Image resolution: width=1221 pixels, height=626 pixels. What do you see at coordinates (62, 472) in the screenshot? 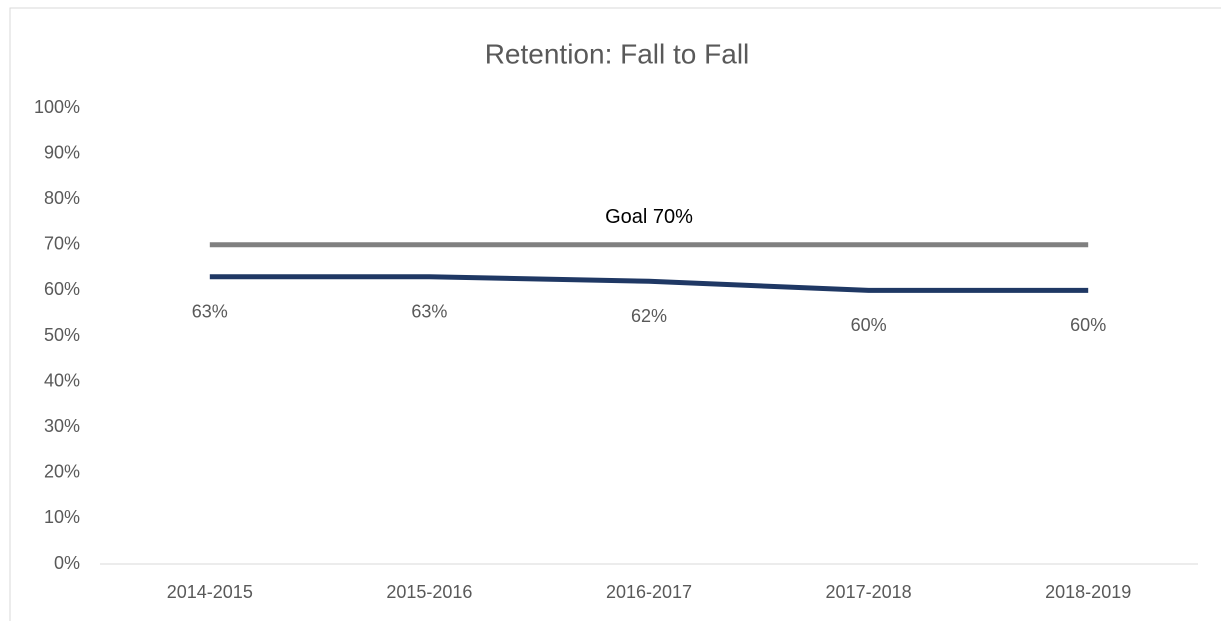
I see `y-tick-label: 20%` at bounding box center [62, 472].